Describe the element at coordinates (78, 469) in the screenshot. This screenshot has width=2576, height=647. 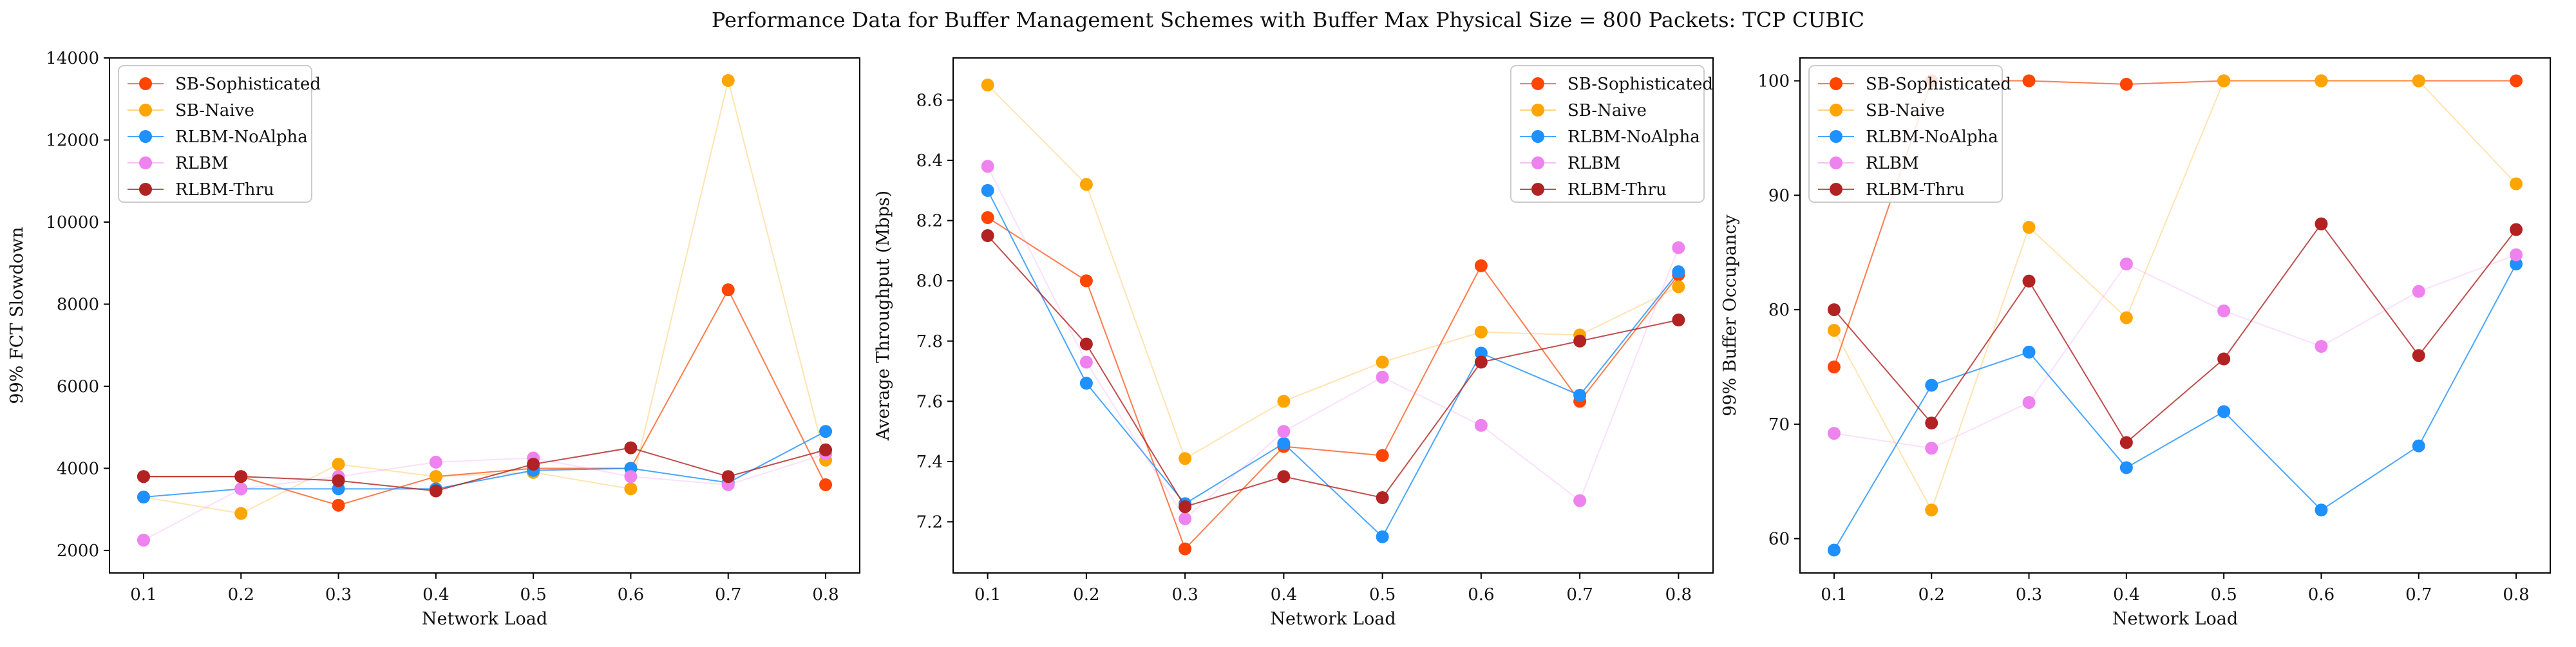
I see `y-tick-label: 4000` at that location.